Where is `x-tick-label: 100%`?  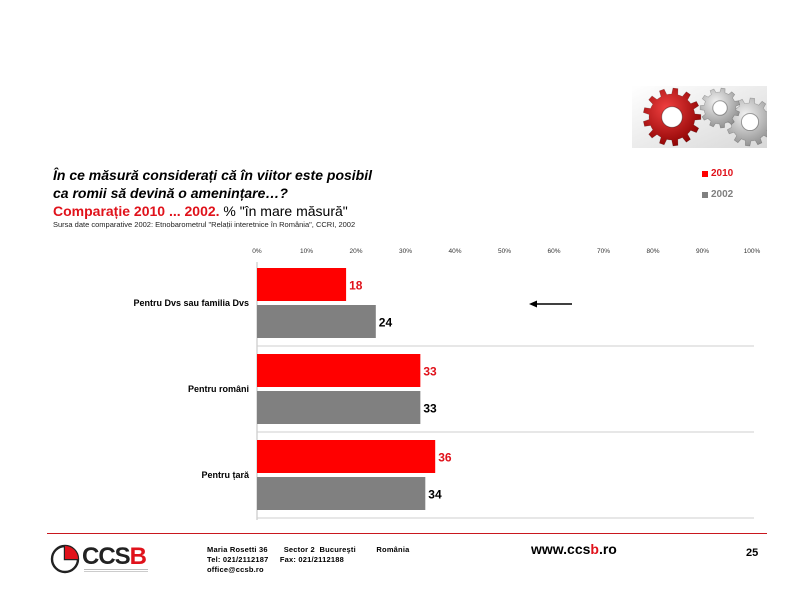 x-tick-label: 100% is located at coordinates (752, 251).